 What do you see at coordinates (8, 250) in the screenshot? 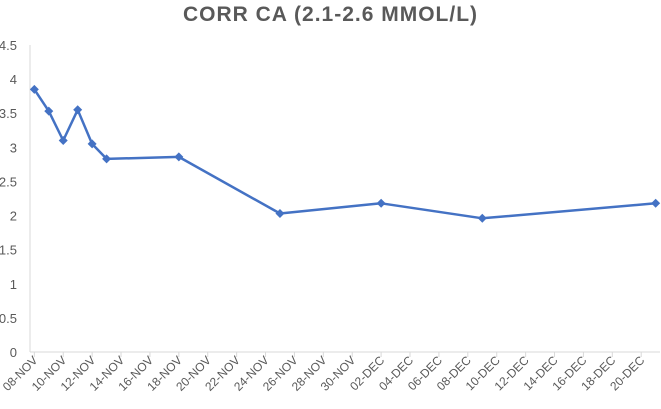
I see `y-tick-label: 1.5` at bounding box center [8, 250].